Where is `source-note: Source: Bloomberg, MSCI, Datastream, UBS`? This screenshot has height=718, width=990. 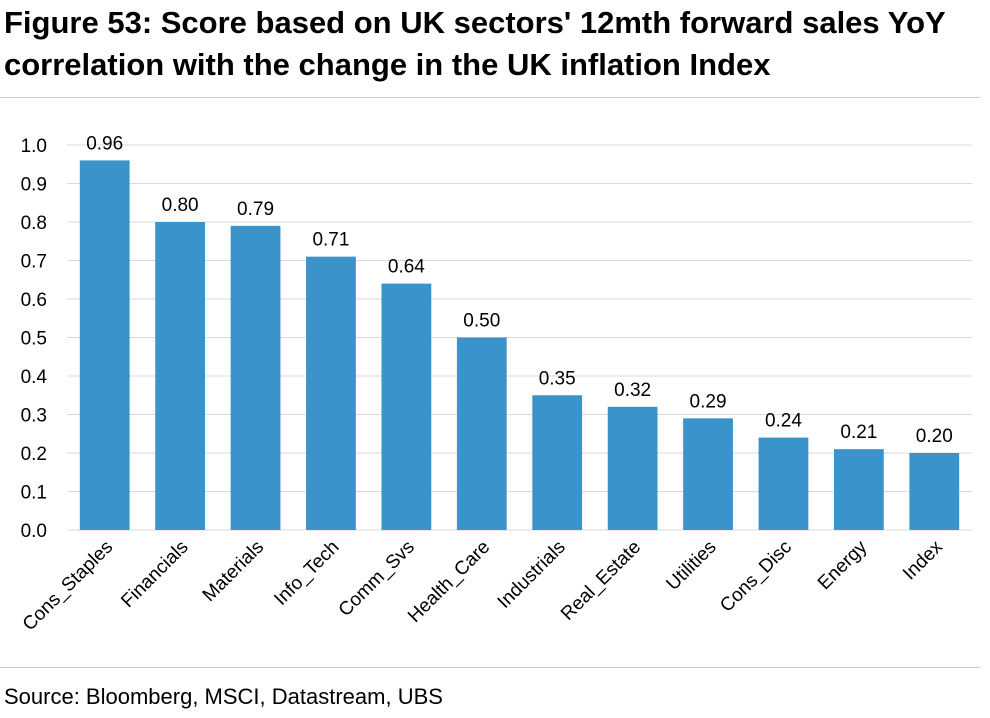
source-note: Source: Bloomberg, MSCI, Datastream, UBS is located at coordinates (223, 696).